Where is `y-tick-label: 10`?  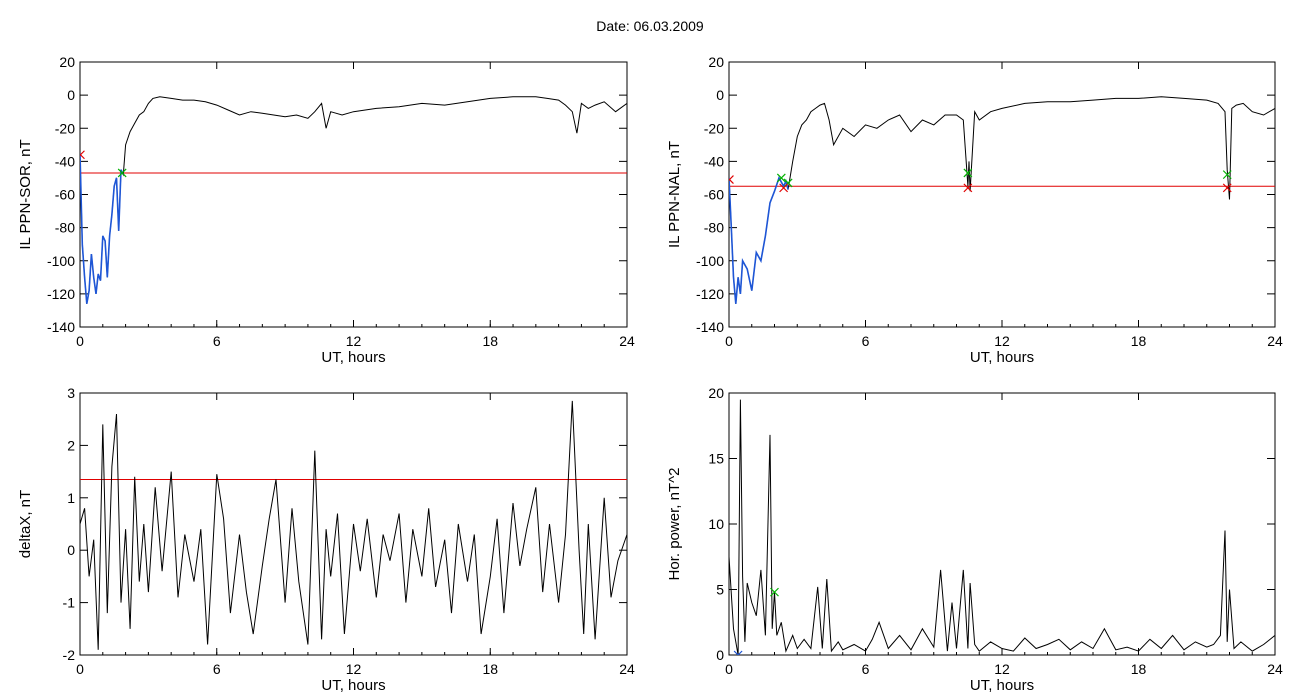 y-tick-label: 10 is located at coordinates (716, 524).